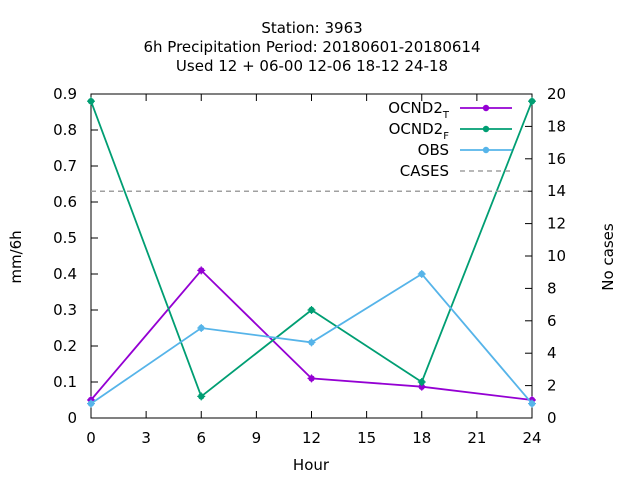 This screenshot has height=480, width=640. Describe the element at coordinates (552, 321) in the screenshot. I see `y2-tick-label: 6` at that location.